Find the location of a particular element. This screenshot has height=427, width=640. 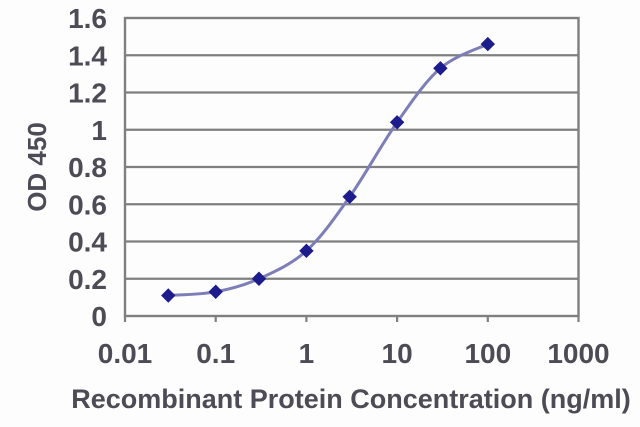

y-tick-label-1.2: 1.2 is located at coordinates (87, 93).